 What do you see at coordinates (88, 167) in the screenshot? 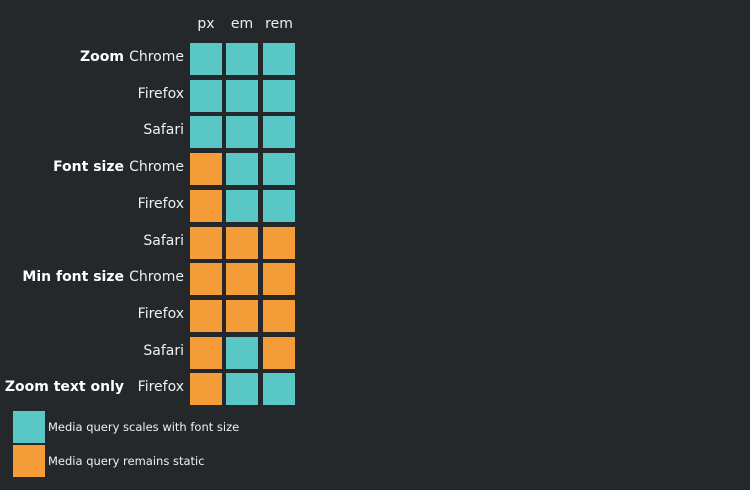
I see `group-label: Font size` at bounding box center [88, 167].